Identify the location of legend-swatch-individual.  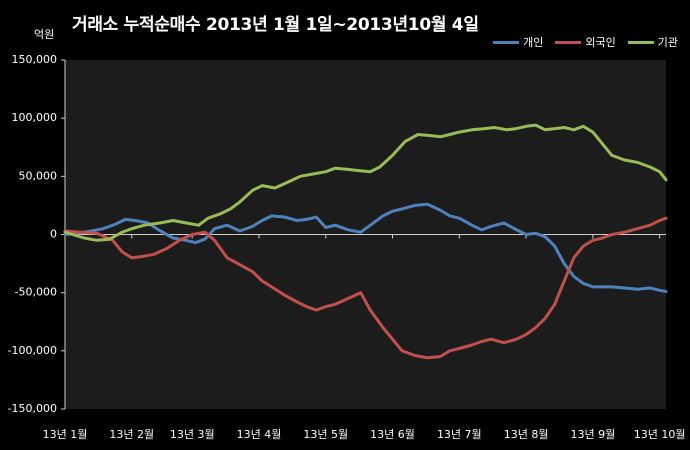
(506, 42).